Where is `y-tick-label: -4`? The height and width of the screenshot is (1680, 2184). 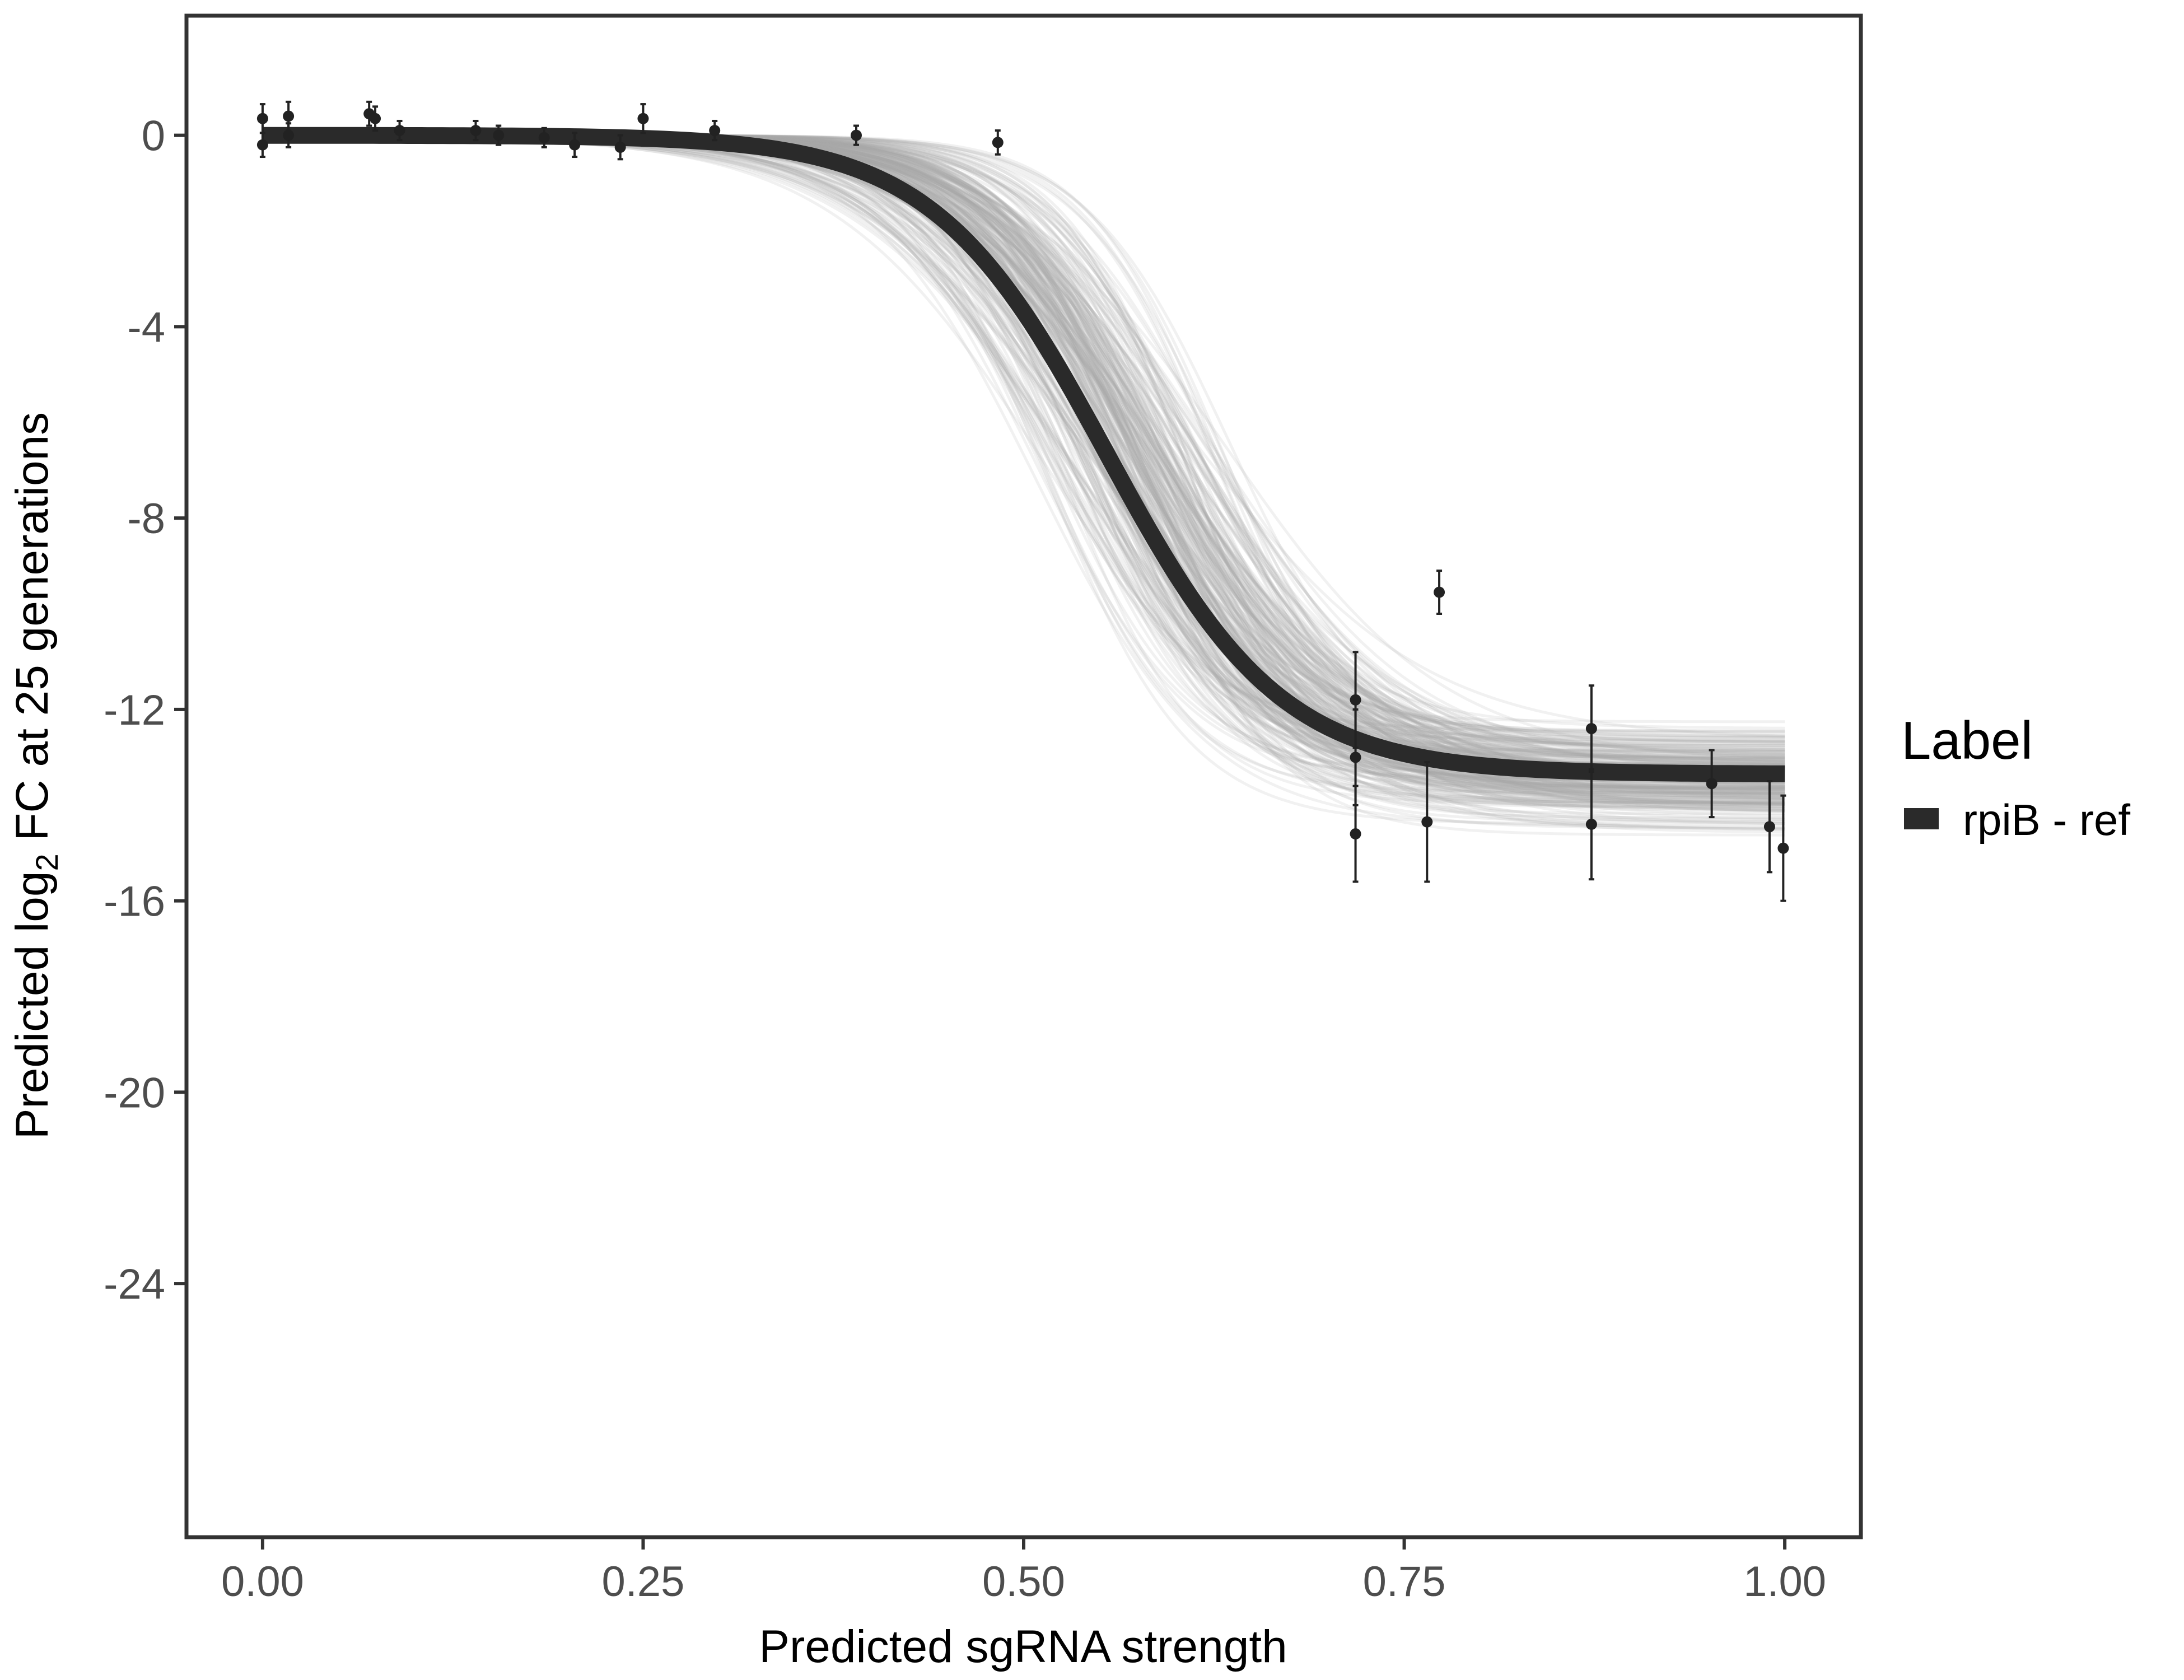
y-tick-label: -4 is located at coordinates (146, 327).